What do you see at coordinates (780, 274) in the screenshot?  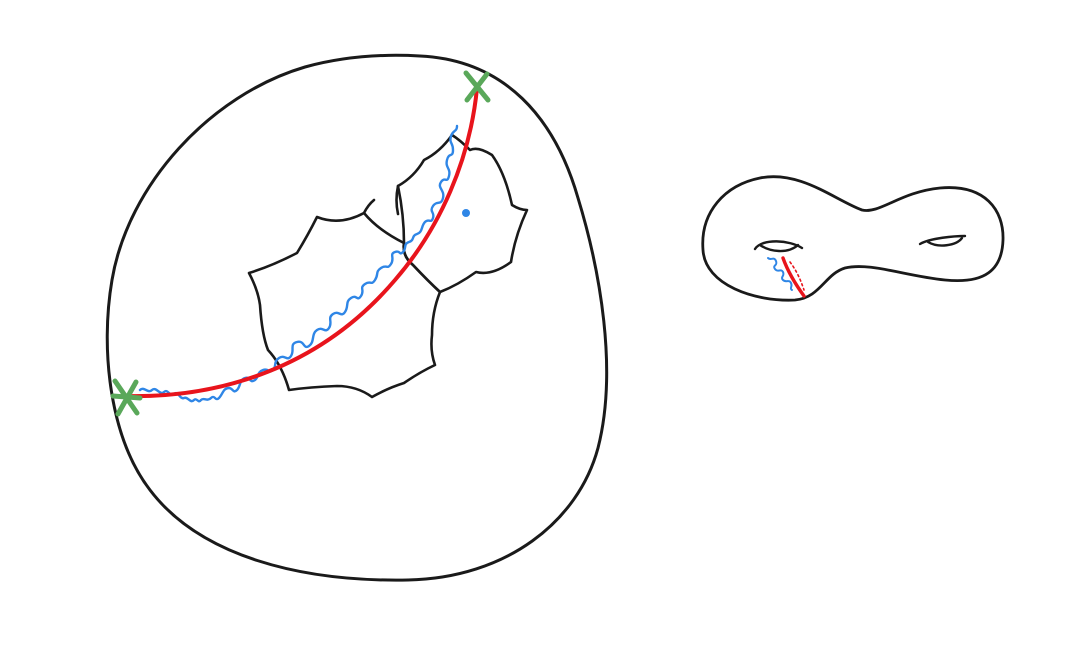 I see `surface-random-path` at bounding box center [780, 274].